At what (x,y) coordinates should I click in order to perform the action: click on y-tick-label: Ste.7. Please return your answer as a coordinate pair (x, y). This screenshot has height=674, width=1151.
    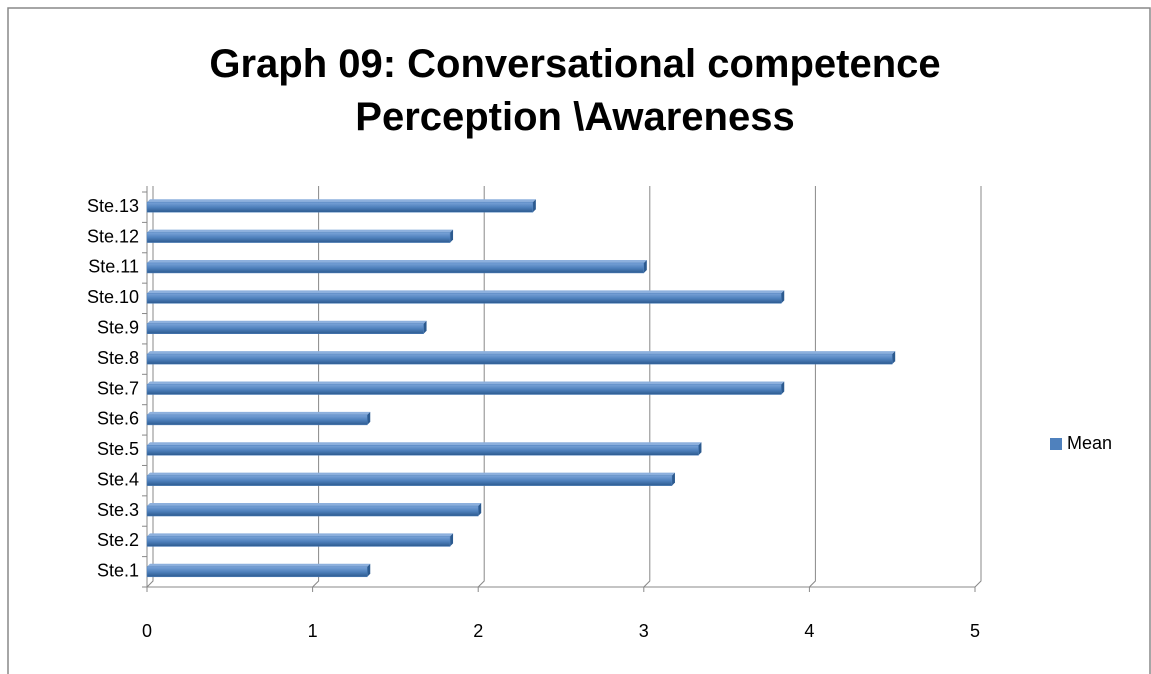
    Looking at the image, I should click on (118, 388).